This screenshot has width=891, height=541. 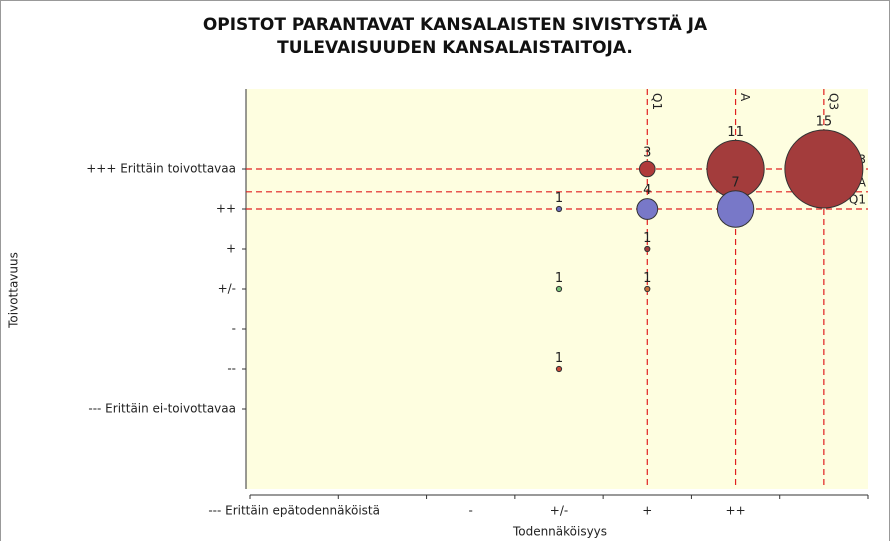 I want to click on y-tick-label: +/-, so click(x=227, y=289).